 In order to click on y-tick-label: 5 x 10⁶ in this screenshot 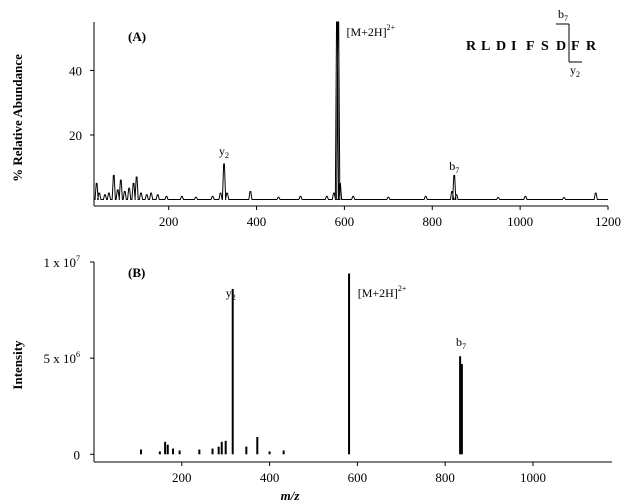, I will do `click(62, 358)`.